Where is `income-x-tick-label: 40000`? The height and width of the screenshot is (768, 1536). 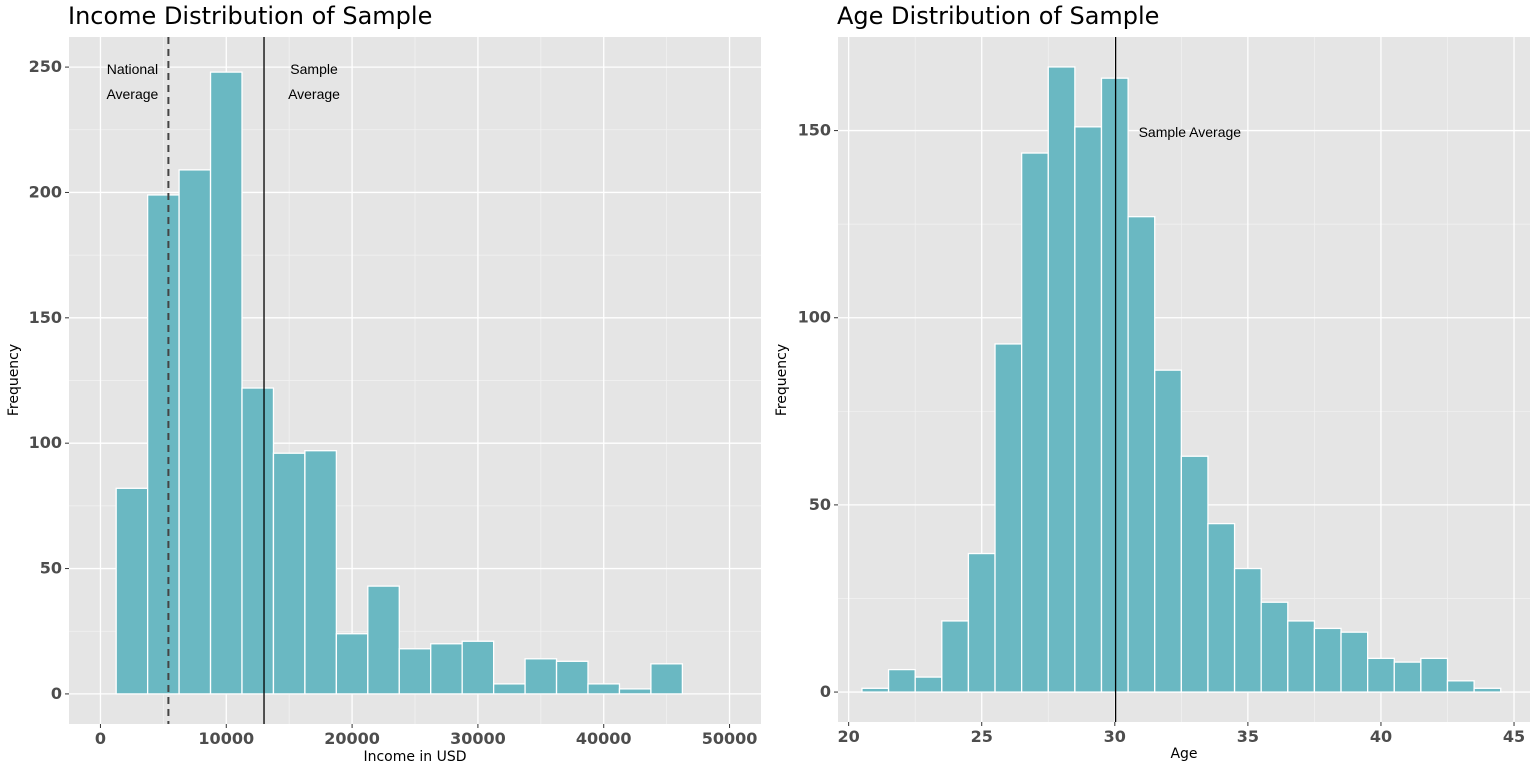 income-x-tick-label: 40000 is located at coordinates (604, 738).